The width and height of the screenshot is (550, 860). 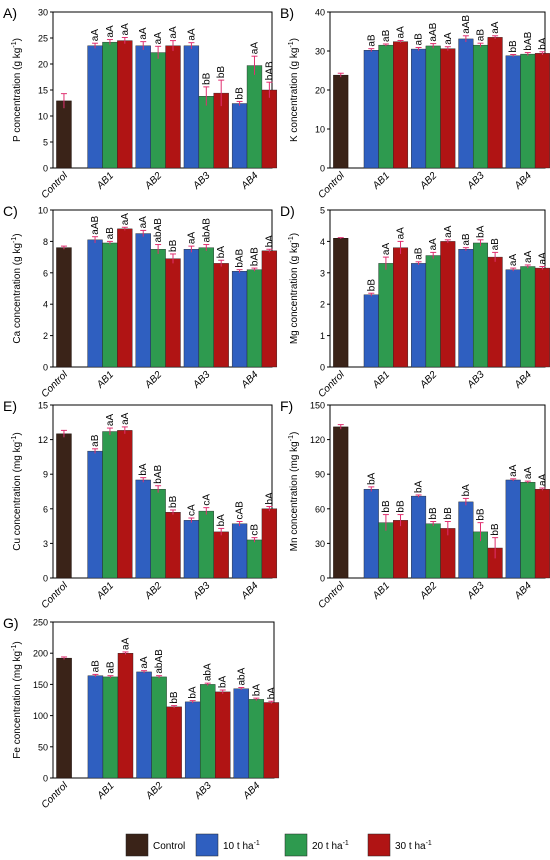 I want to click on legend-label: 20 t ha-1, so click(x=330, y=846).